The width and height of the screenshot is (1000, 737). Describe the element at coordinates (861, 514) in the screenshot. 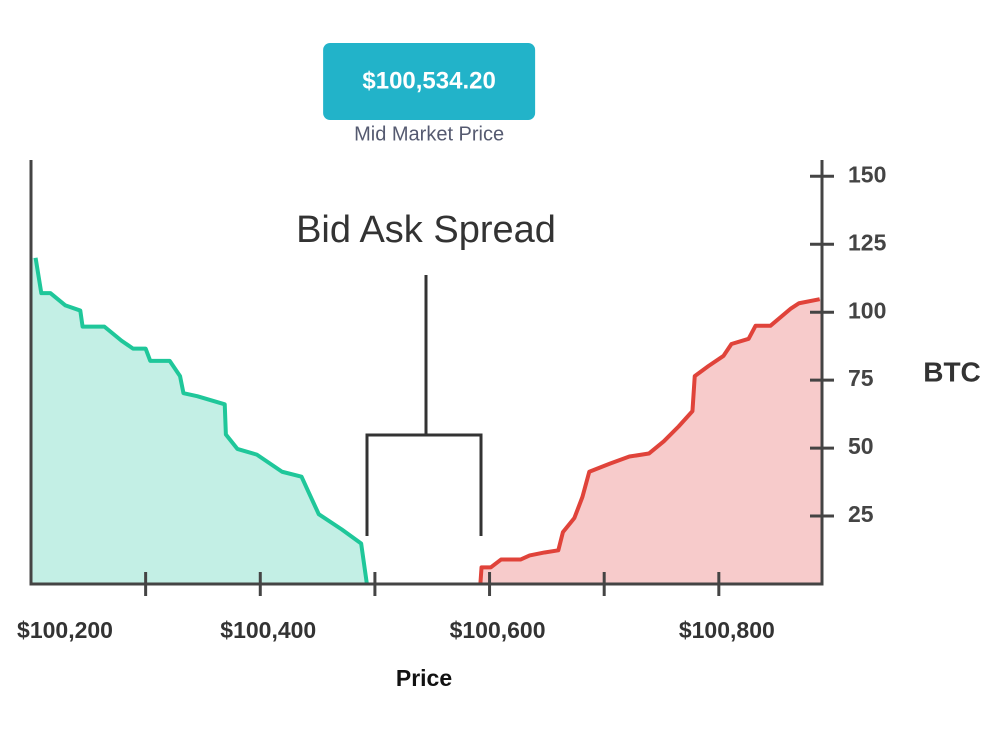

I see `y-tick-label: 25` at that location.